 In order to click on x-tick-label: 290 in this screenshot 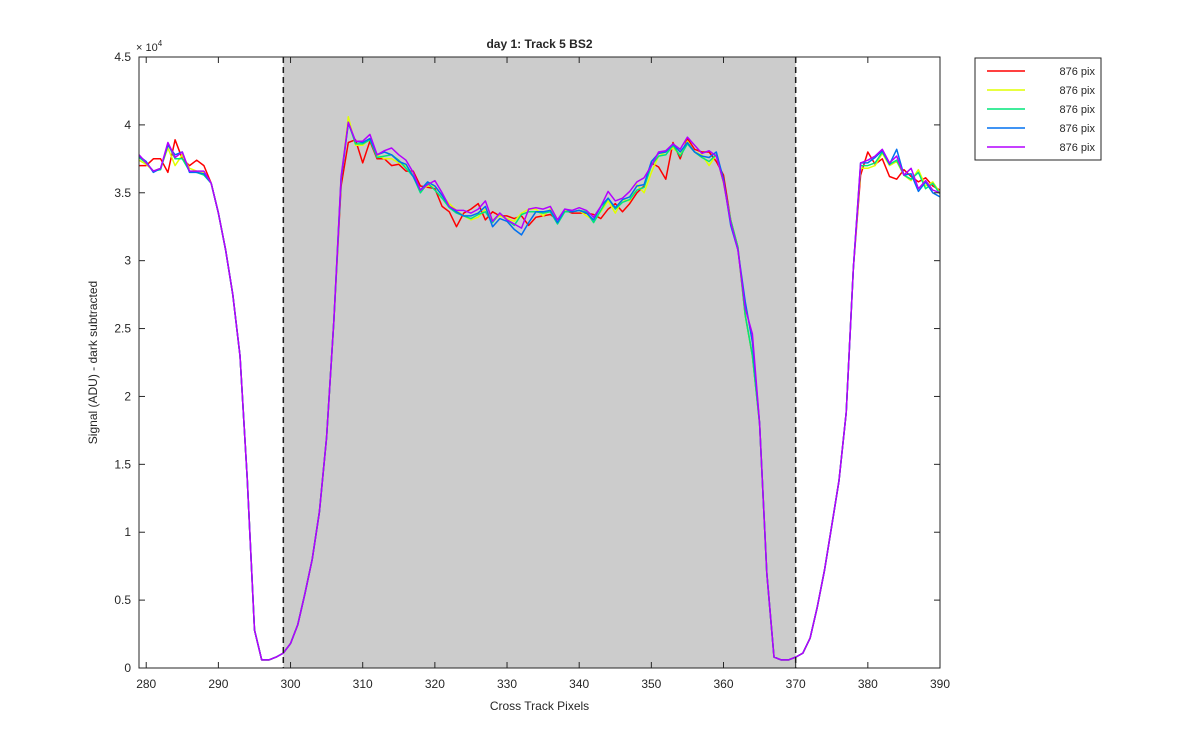, I will do `click(218, 684)`.